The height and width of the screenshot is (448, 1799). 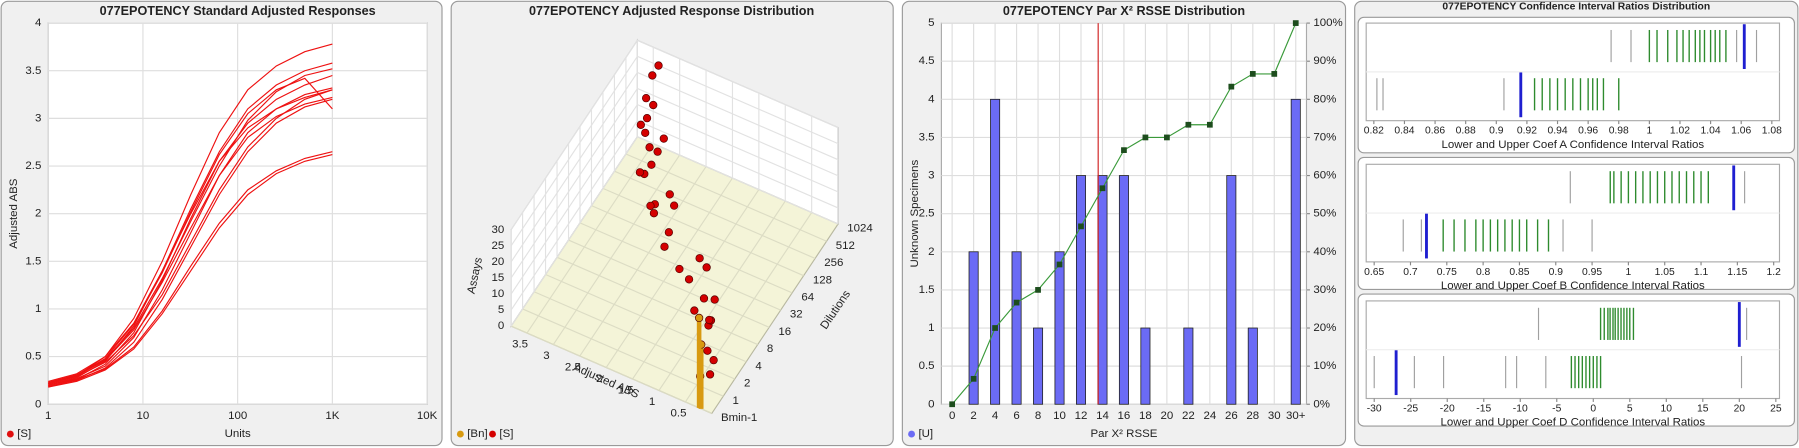 I want to click on x-tick-label: 15, so click(x=1703, y=409).